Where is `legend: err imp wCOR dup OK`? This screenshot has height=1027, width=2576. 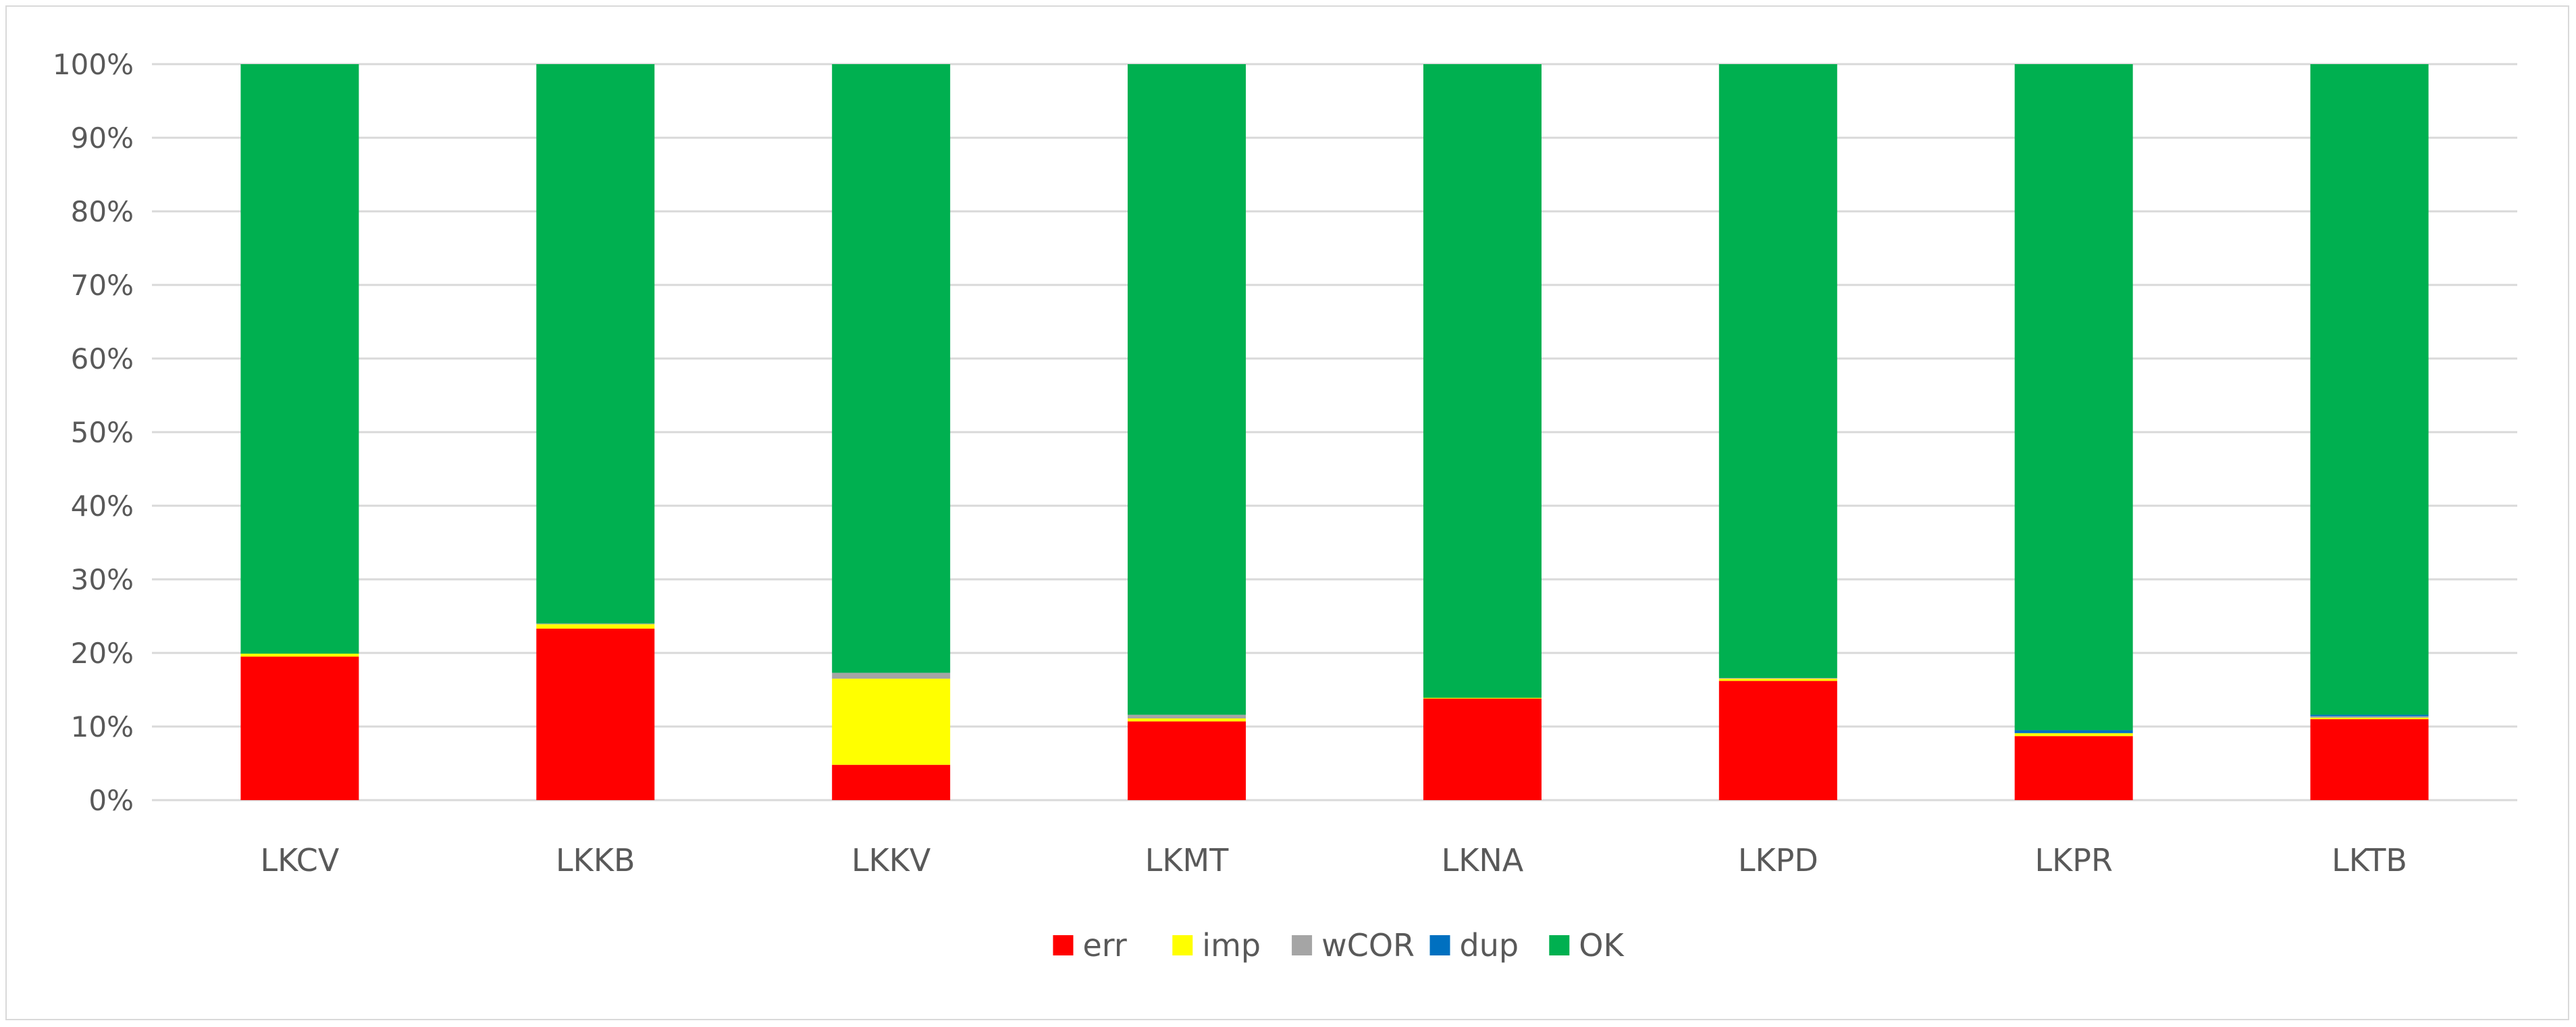
legend: err imp wCOR dup OK is located at coordinates (1339, 945).